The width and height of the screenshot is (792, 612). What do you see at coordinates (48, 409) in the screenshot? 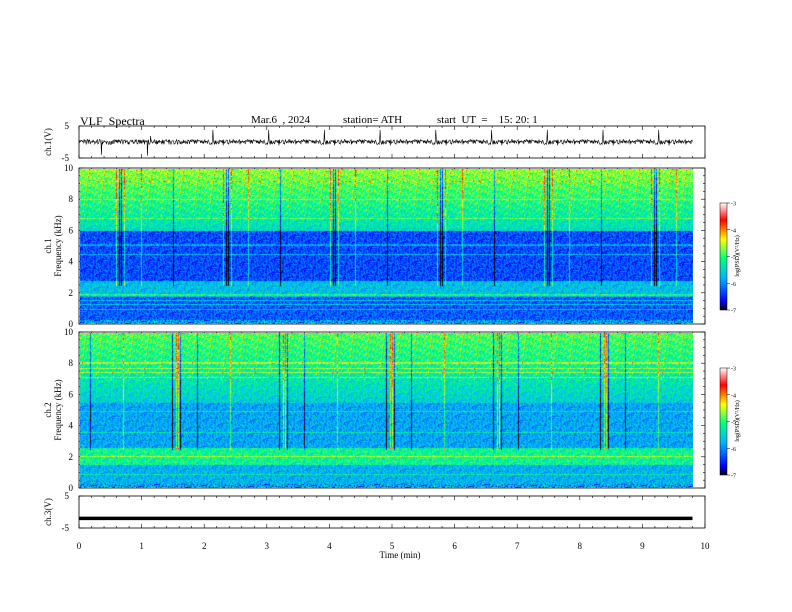
I see `ch2-label: ch.2` at bounding box center [48, 409].